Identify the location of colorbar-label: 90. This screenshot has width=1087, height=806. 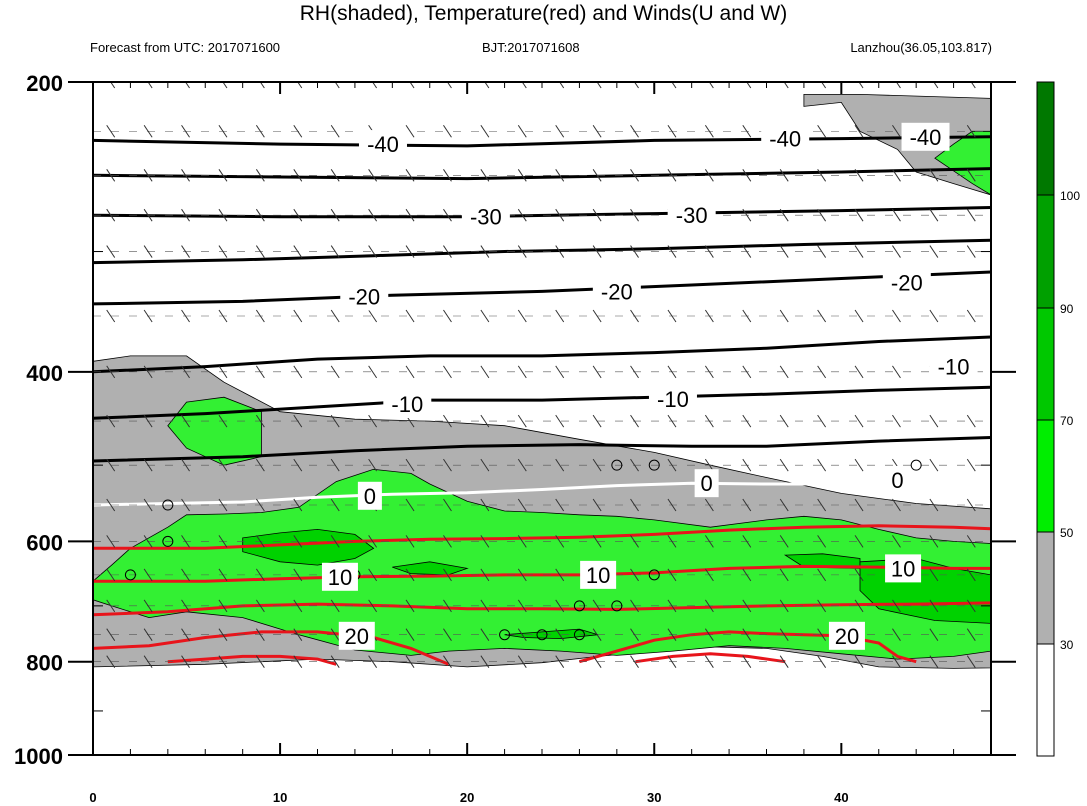
(1067, 309).